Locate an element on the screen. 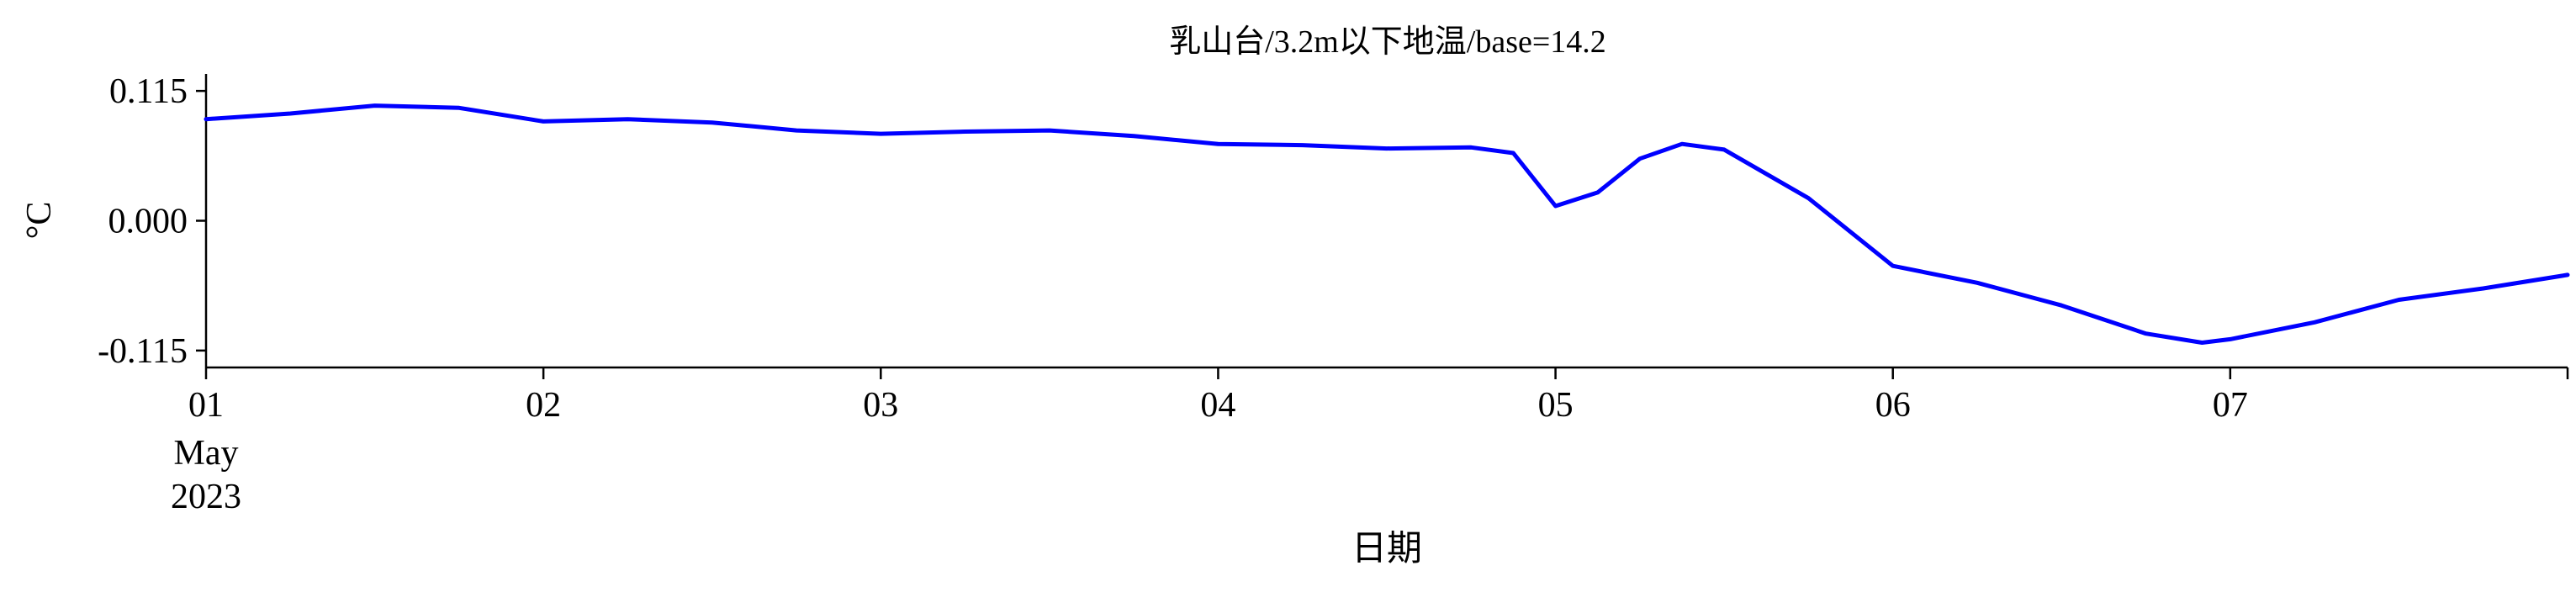  y-axis-label: °C is located at coordinates (39, 221).